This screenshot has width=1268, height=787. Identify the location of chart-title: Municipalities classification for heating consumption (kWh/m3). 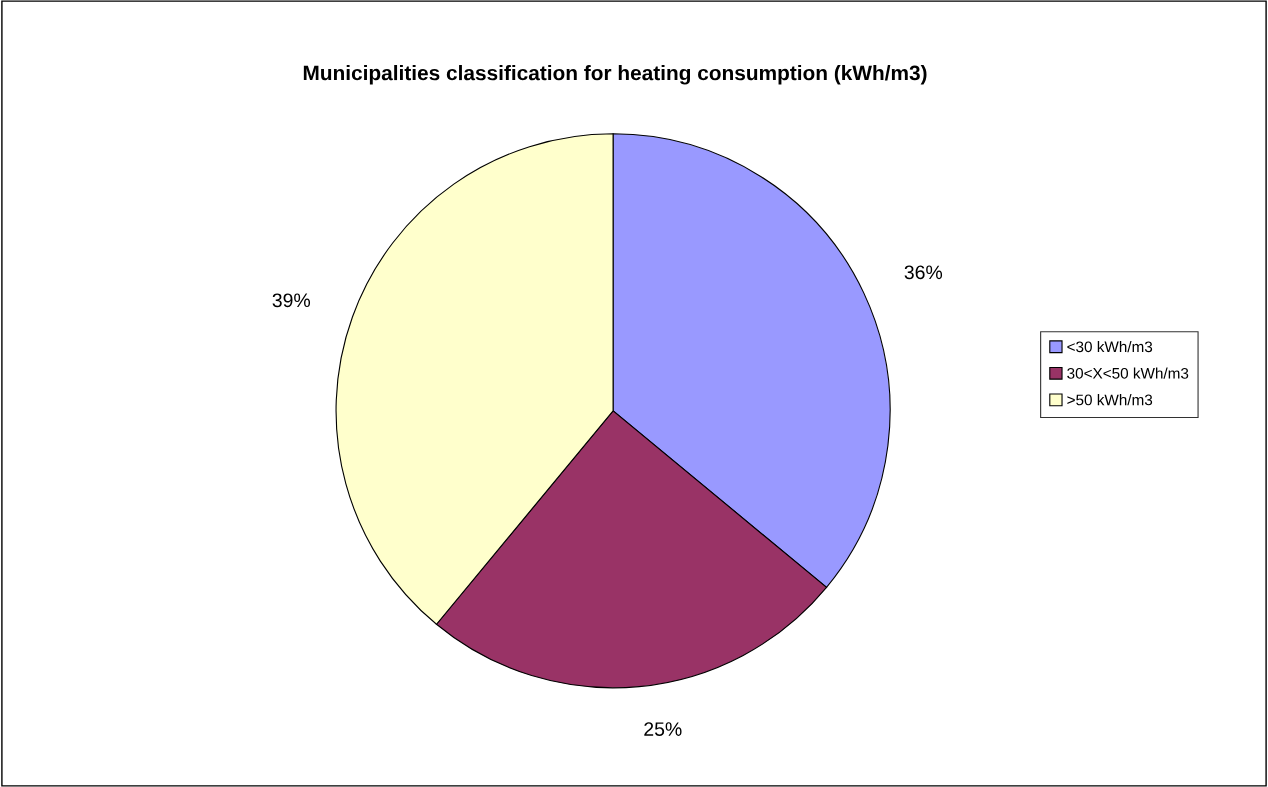
(615, 75).